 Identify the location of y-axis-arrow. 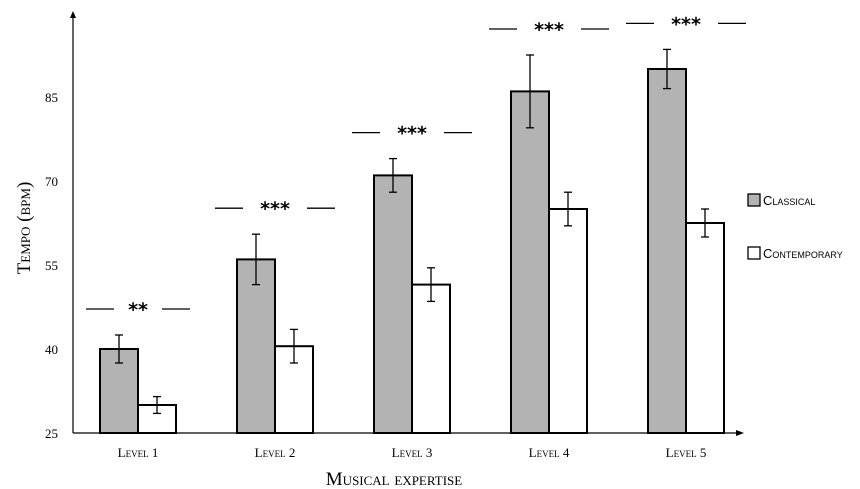
(73, 14).